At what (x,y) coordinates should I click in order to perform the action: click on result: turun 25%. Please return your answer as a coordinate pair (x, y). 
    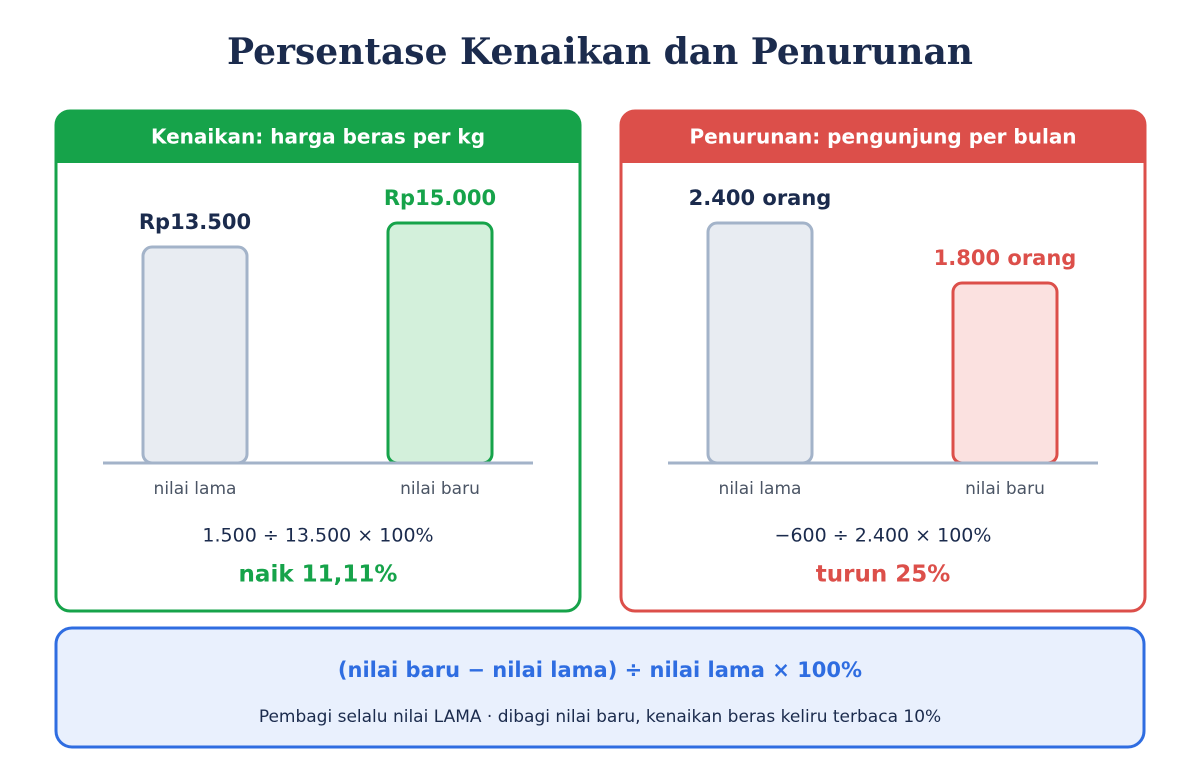
    Looking at the image, I should click on (883, 575).